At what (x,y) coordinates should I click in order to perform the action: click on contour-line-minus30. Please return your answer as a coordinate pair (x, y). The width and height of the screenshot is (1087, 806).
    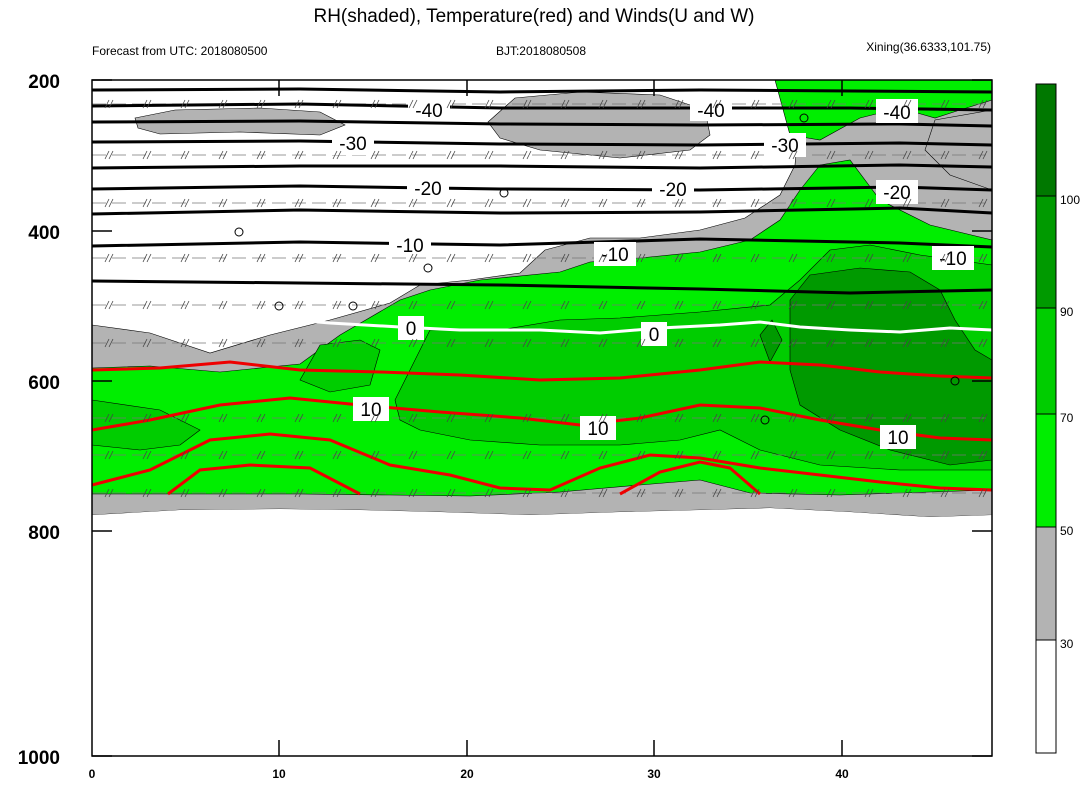
    Looking at the image, I should click on (542, 143).